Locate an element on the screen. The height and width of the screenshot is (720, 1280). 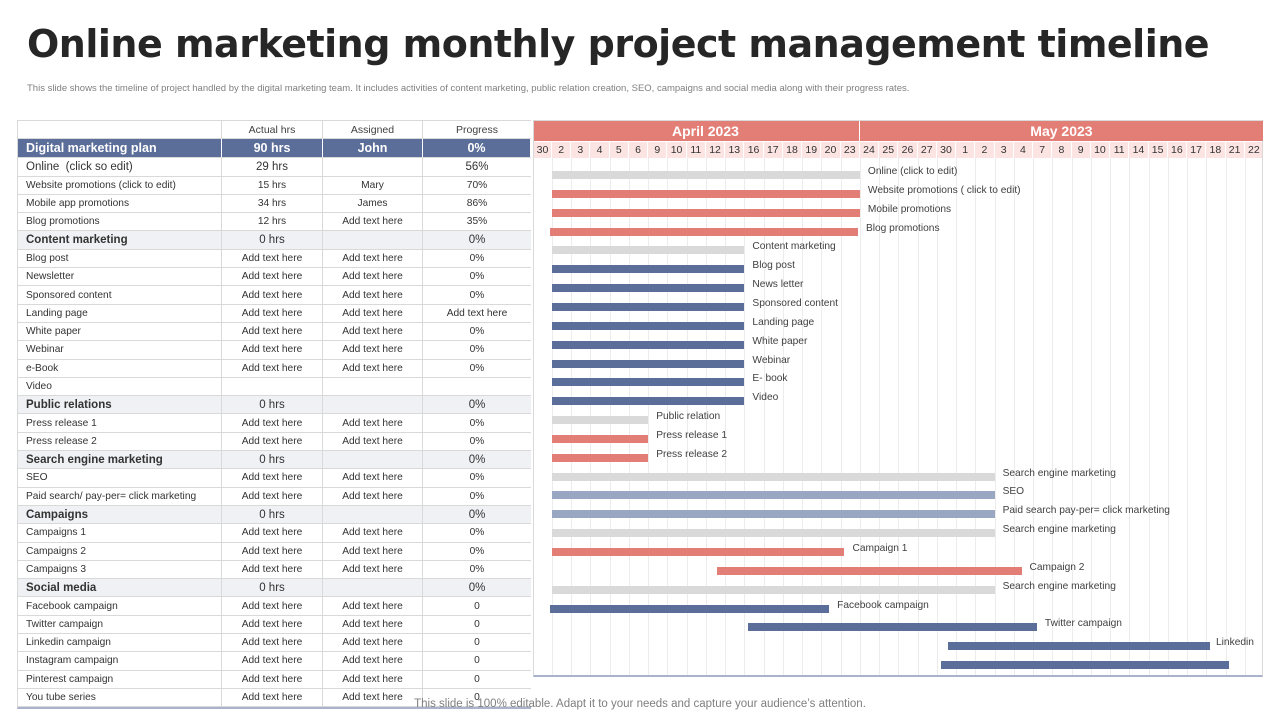
progress-cell: 86% is located at coordinates (477, 204).